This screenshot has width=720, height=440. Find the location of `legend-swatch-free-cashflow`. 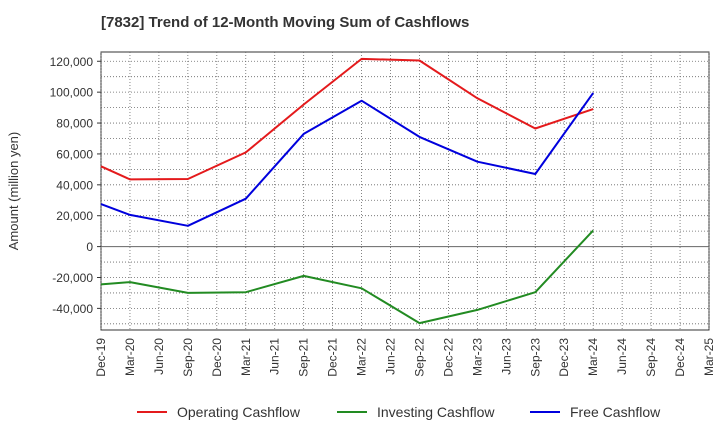

legend-swatch-free-cashflow is located at coordinates (545, 412).